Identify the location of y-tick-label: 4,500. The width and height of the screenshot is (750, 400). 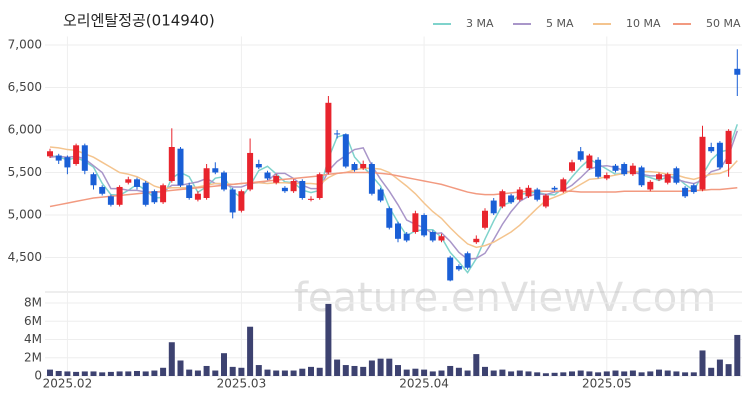
(25, 257).